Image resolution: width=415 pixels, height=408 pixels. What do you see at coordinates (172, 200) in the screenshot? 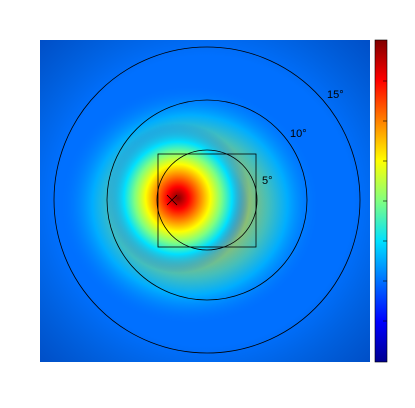
I see `x-marker` at bounding box center [172, 200].